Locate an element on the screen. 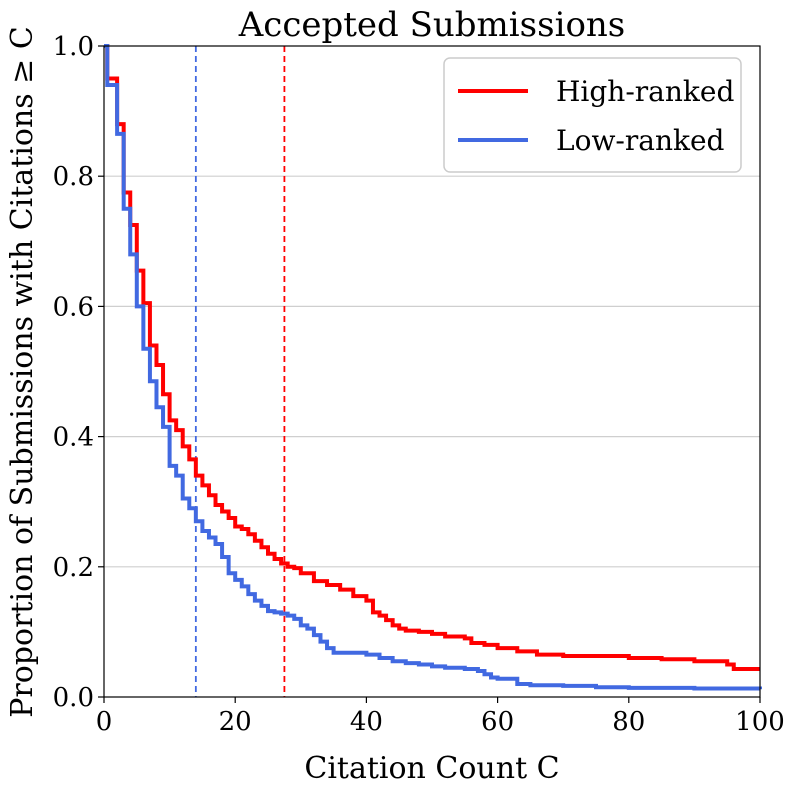 The image size is (792, 791). x-tick-label-40: 40 is located at coordinates (366, 722).